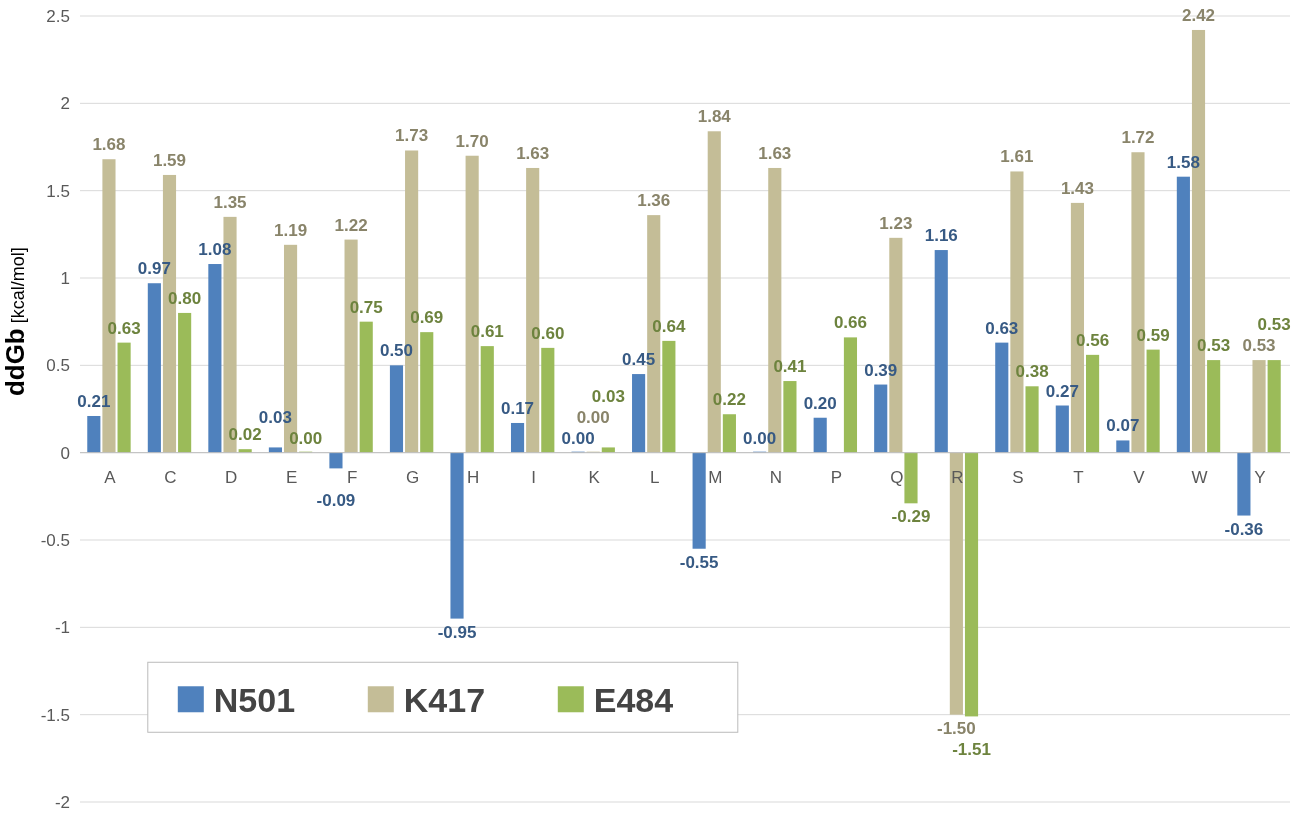 The image size is (1304, 826). Describe the element at coordinates (412, 136) in the screenshot. I see `data-label: 1.73` at that location.